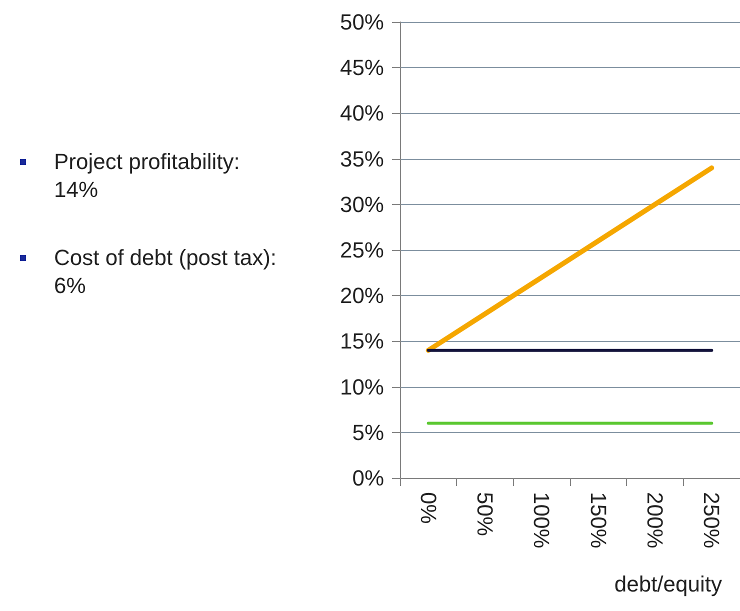 This screenshot has width=740, height=611. I want to click on x-tick-label: 50%, so click(485, 514).